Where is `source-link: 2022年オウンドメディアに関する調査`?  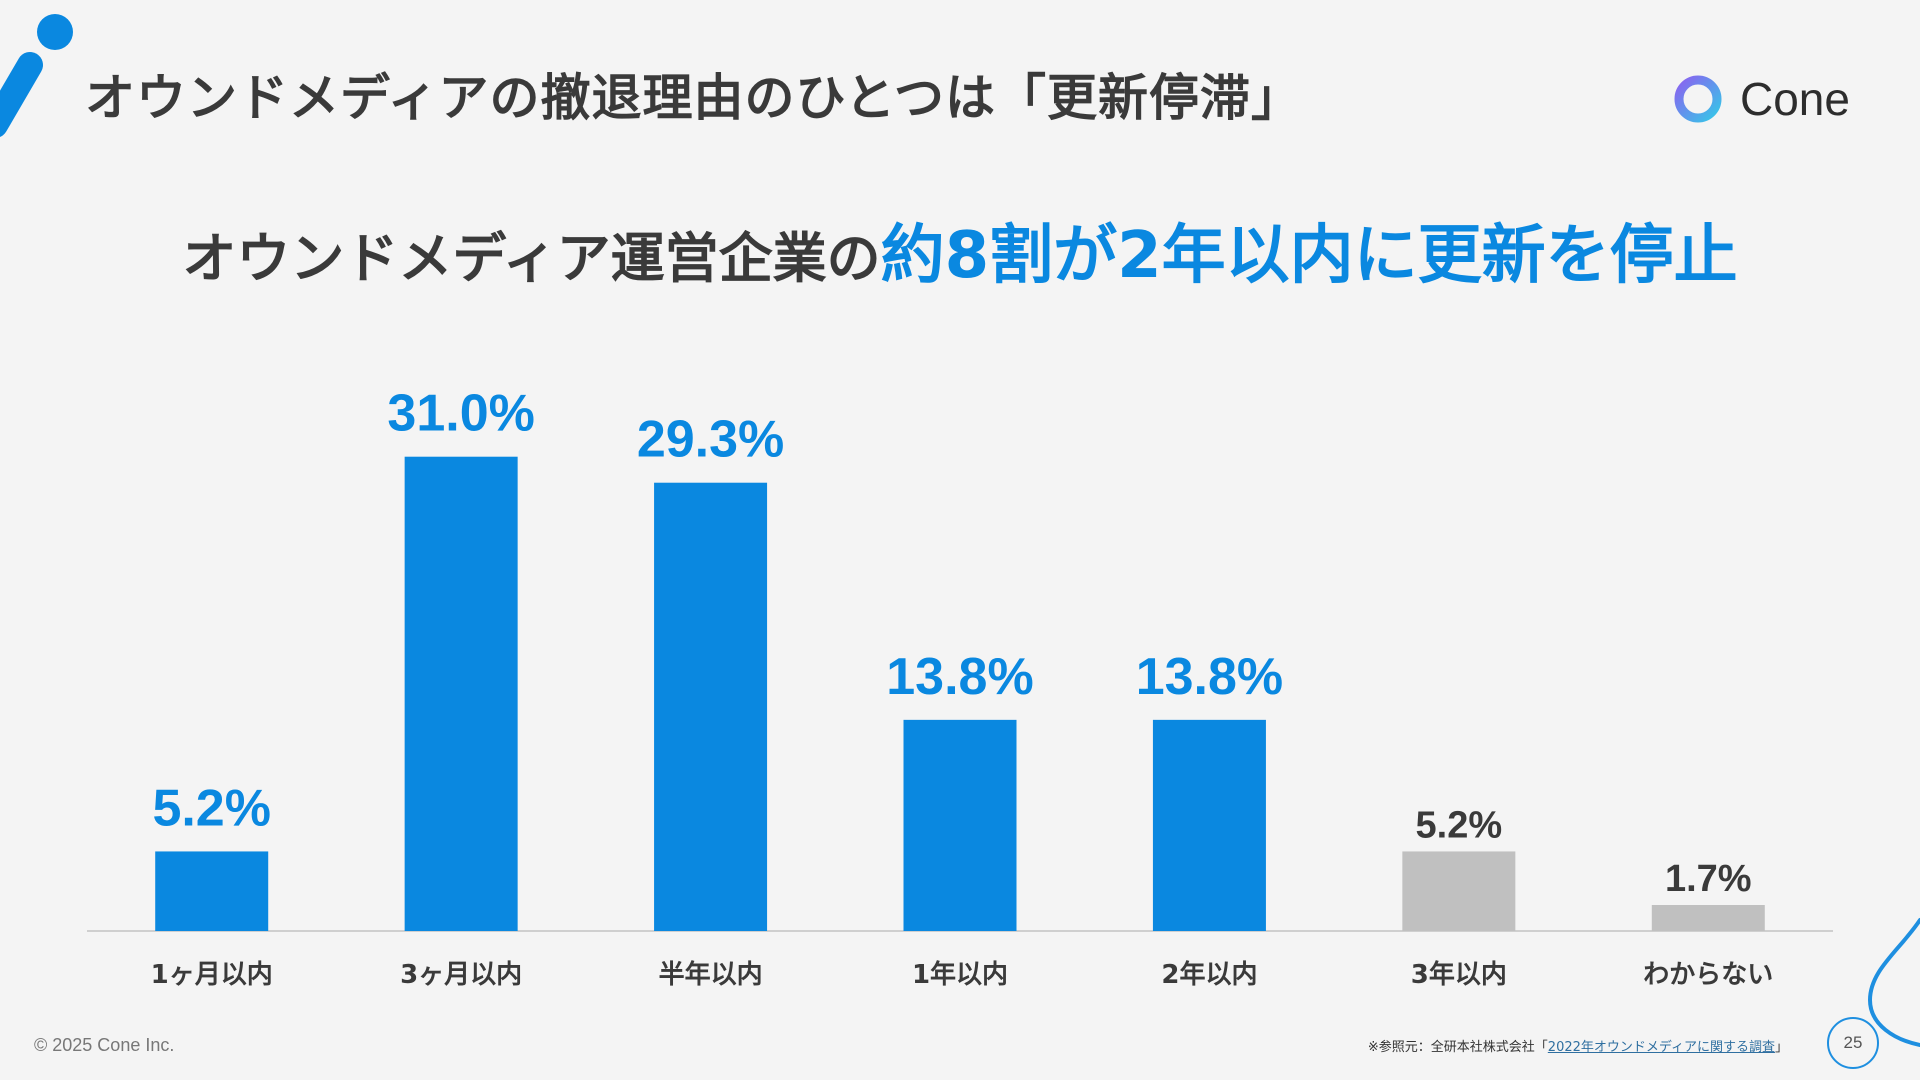
source-link: 2022年オウンドメディアに関する調査 is located at coordinates (1661, 1047).